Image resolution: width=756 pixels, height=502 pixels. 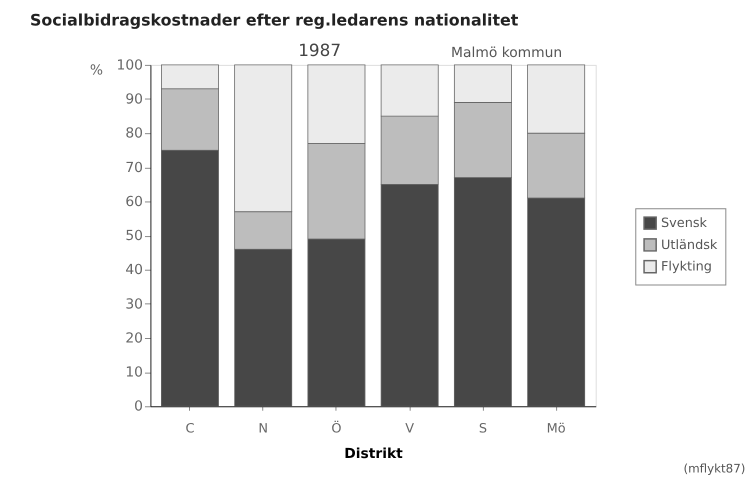 I want to click on legend-label: Utländsk, so click(x=689, y=245).